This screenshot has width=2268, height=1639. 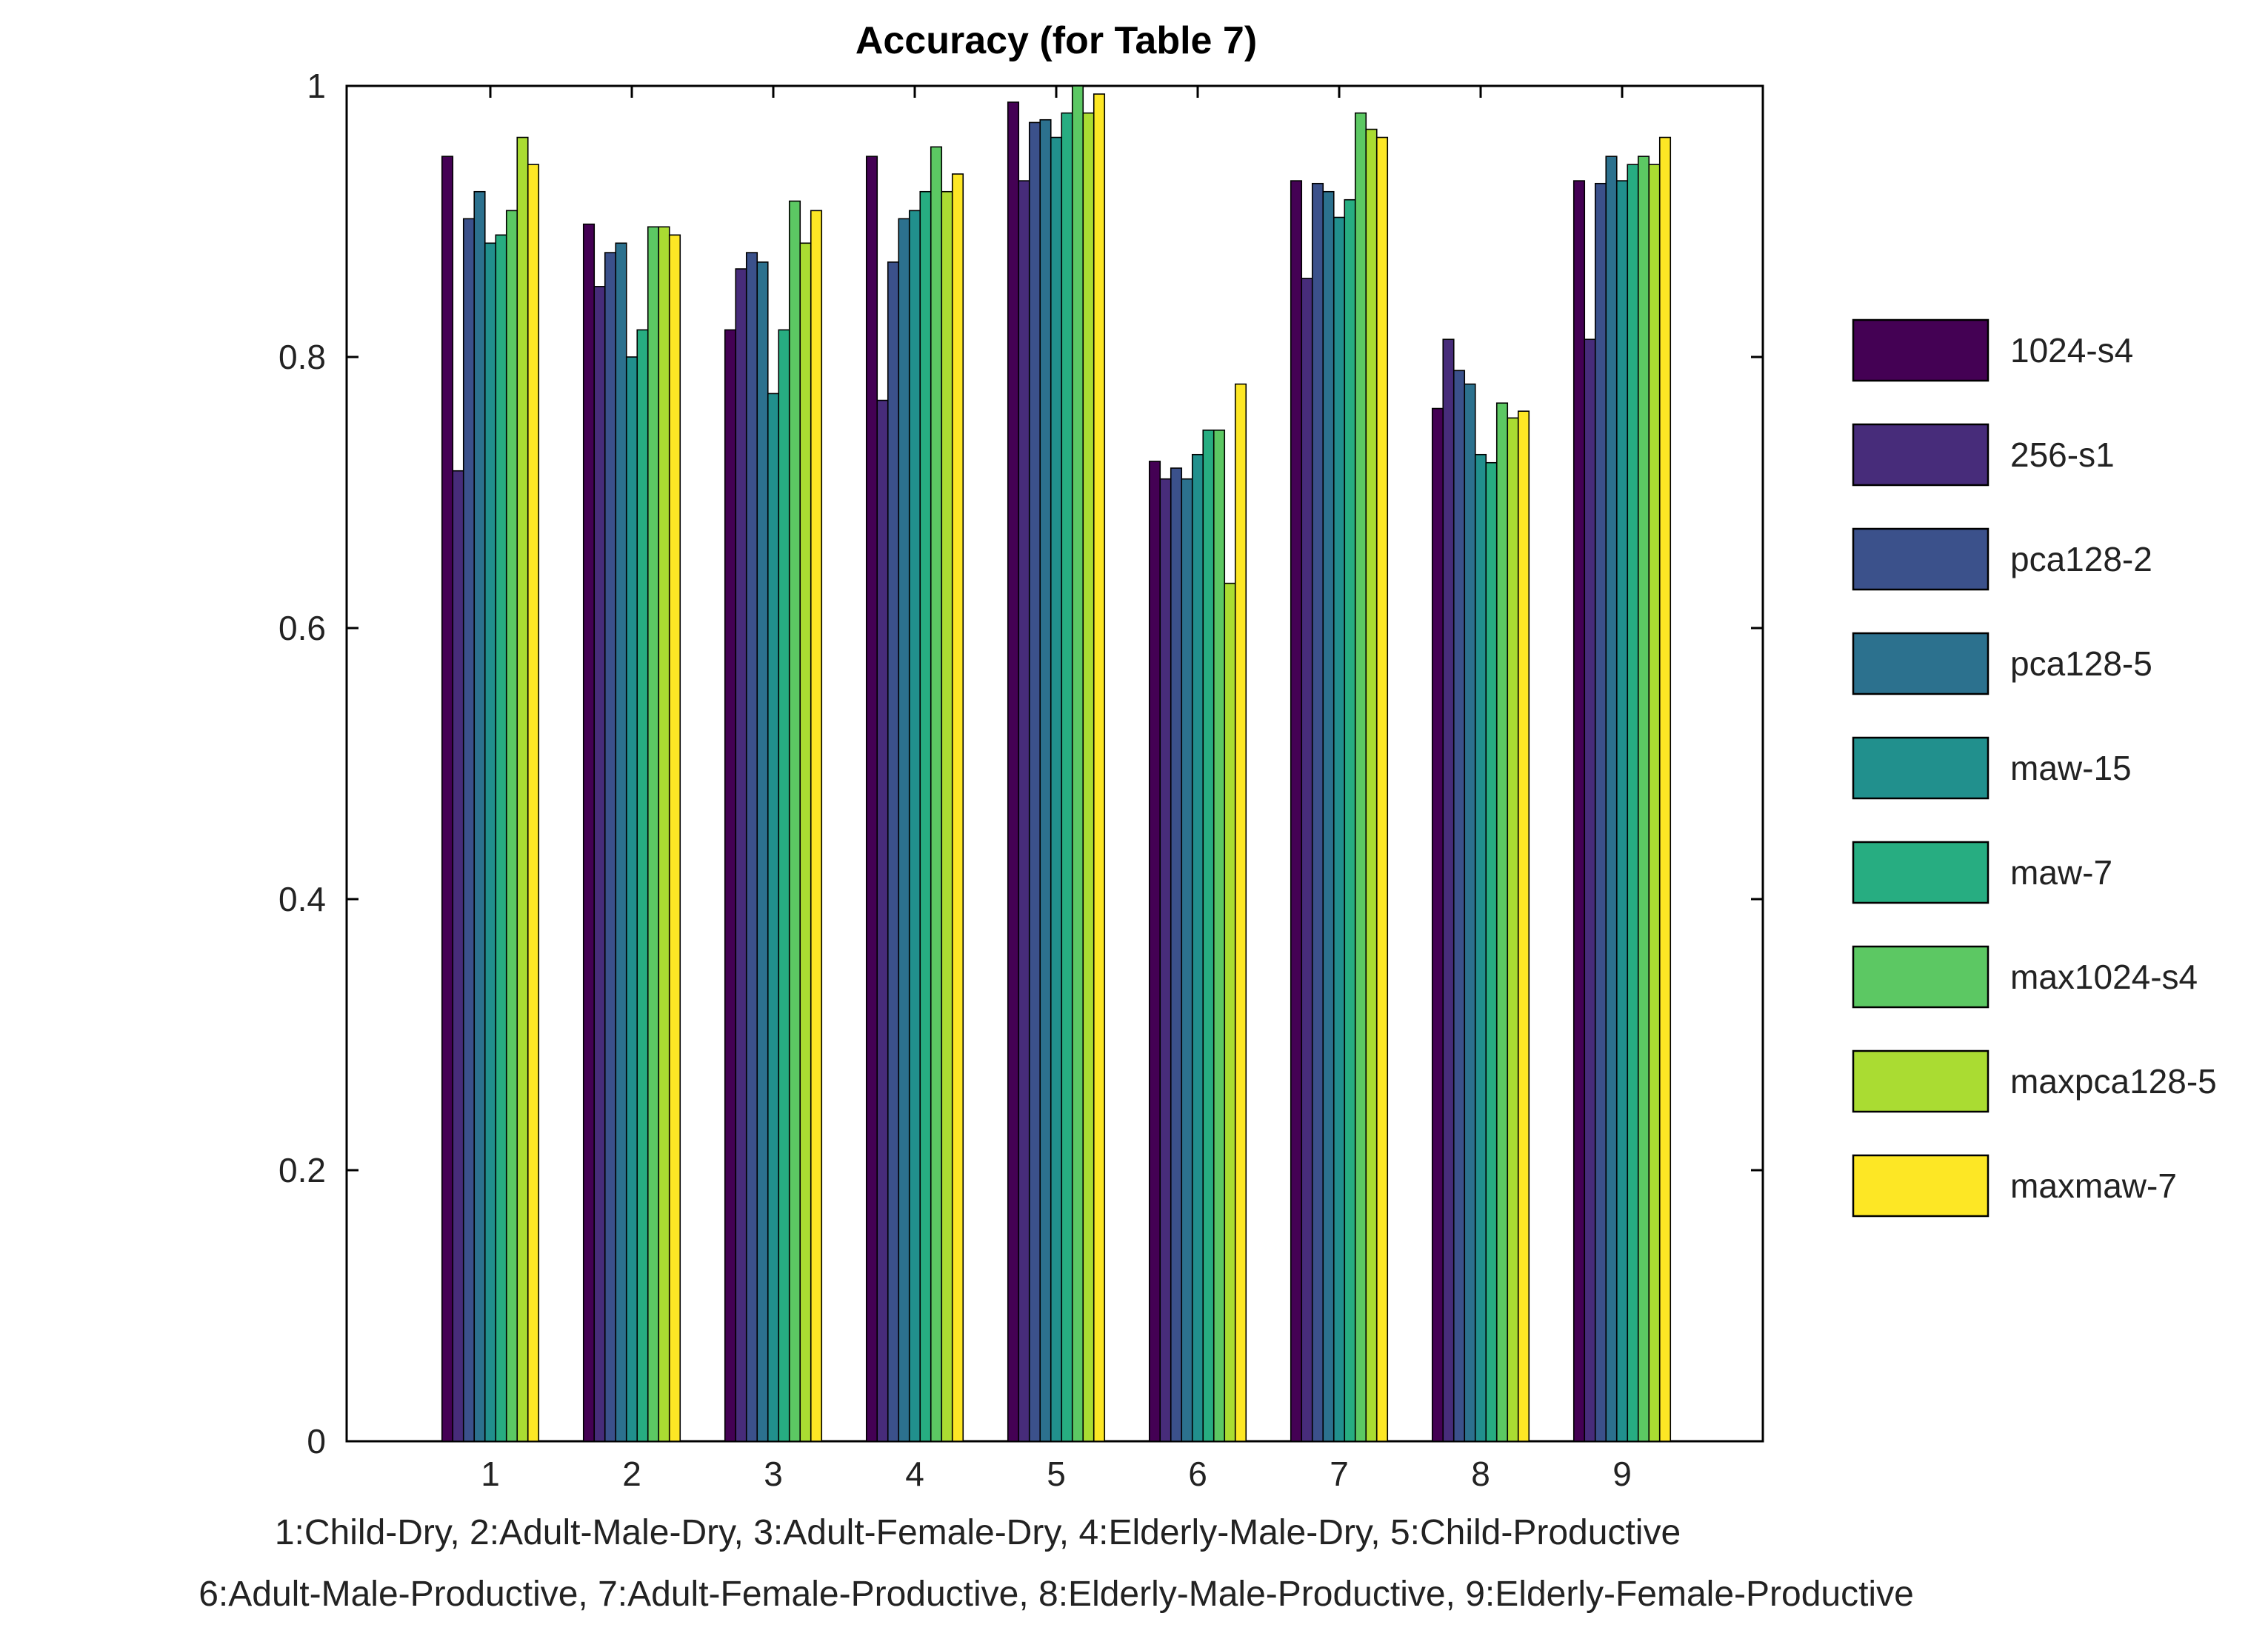 I want to click on legend-swatch-1024-s4, so click(x=1921, y=350).